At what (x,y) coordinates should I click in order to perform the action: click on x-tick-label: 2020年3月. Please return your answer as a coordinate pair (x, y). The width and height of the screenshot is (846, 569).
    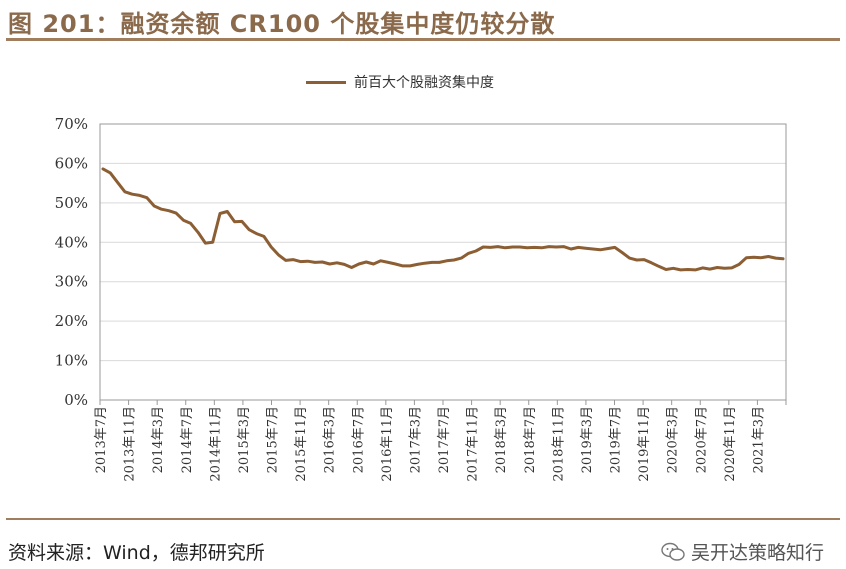
    Looking at the image, I should click on (673, 439).